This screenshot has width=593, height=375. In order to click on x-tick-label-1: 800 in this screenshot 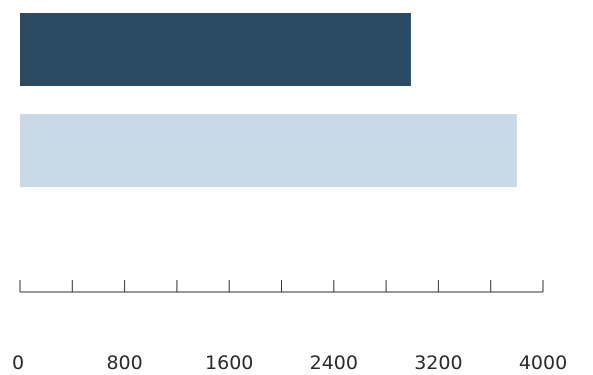, I will do `click(124, 363)`.